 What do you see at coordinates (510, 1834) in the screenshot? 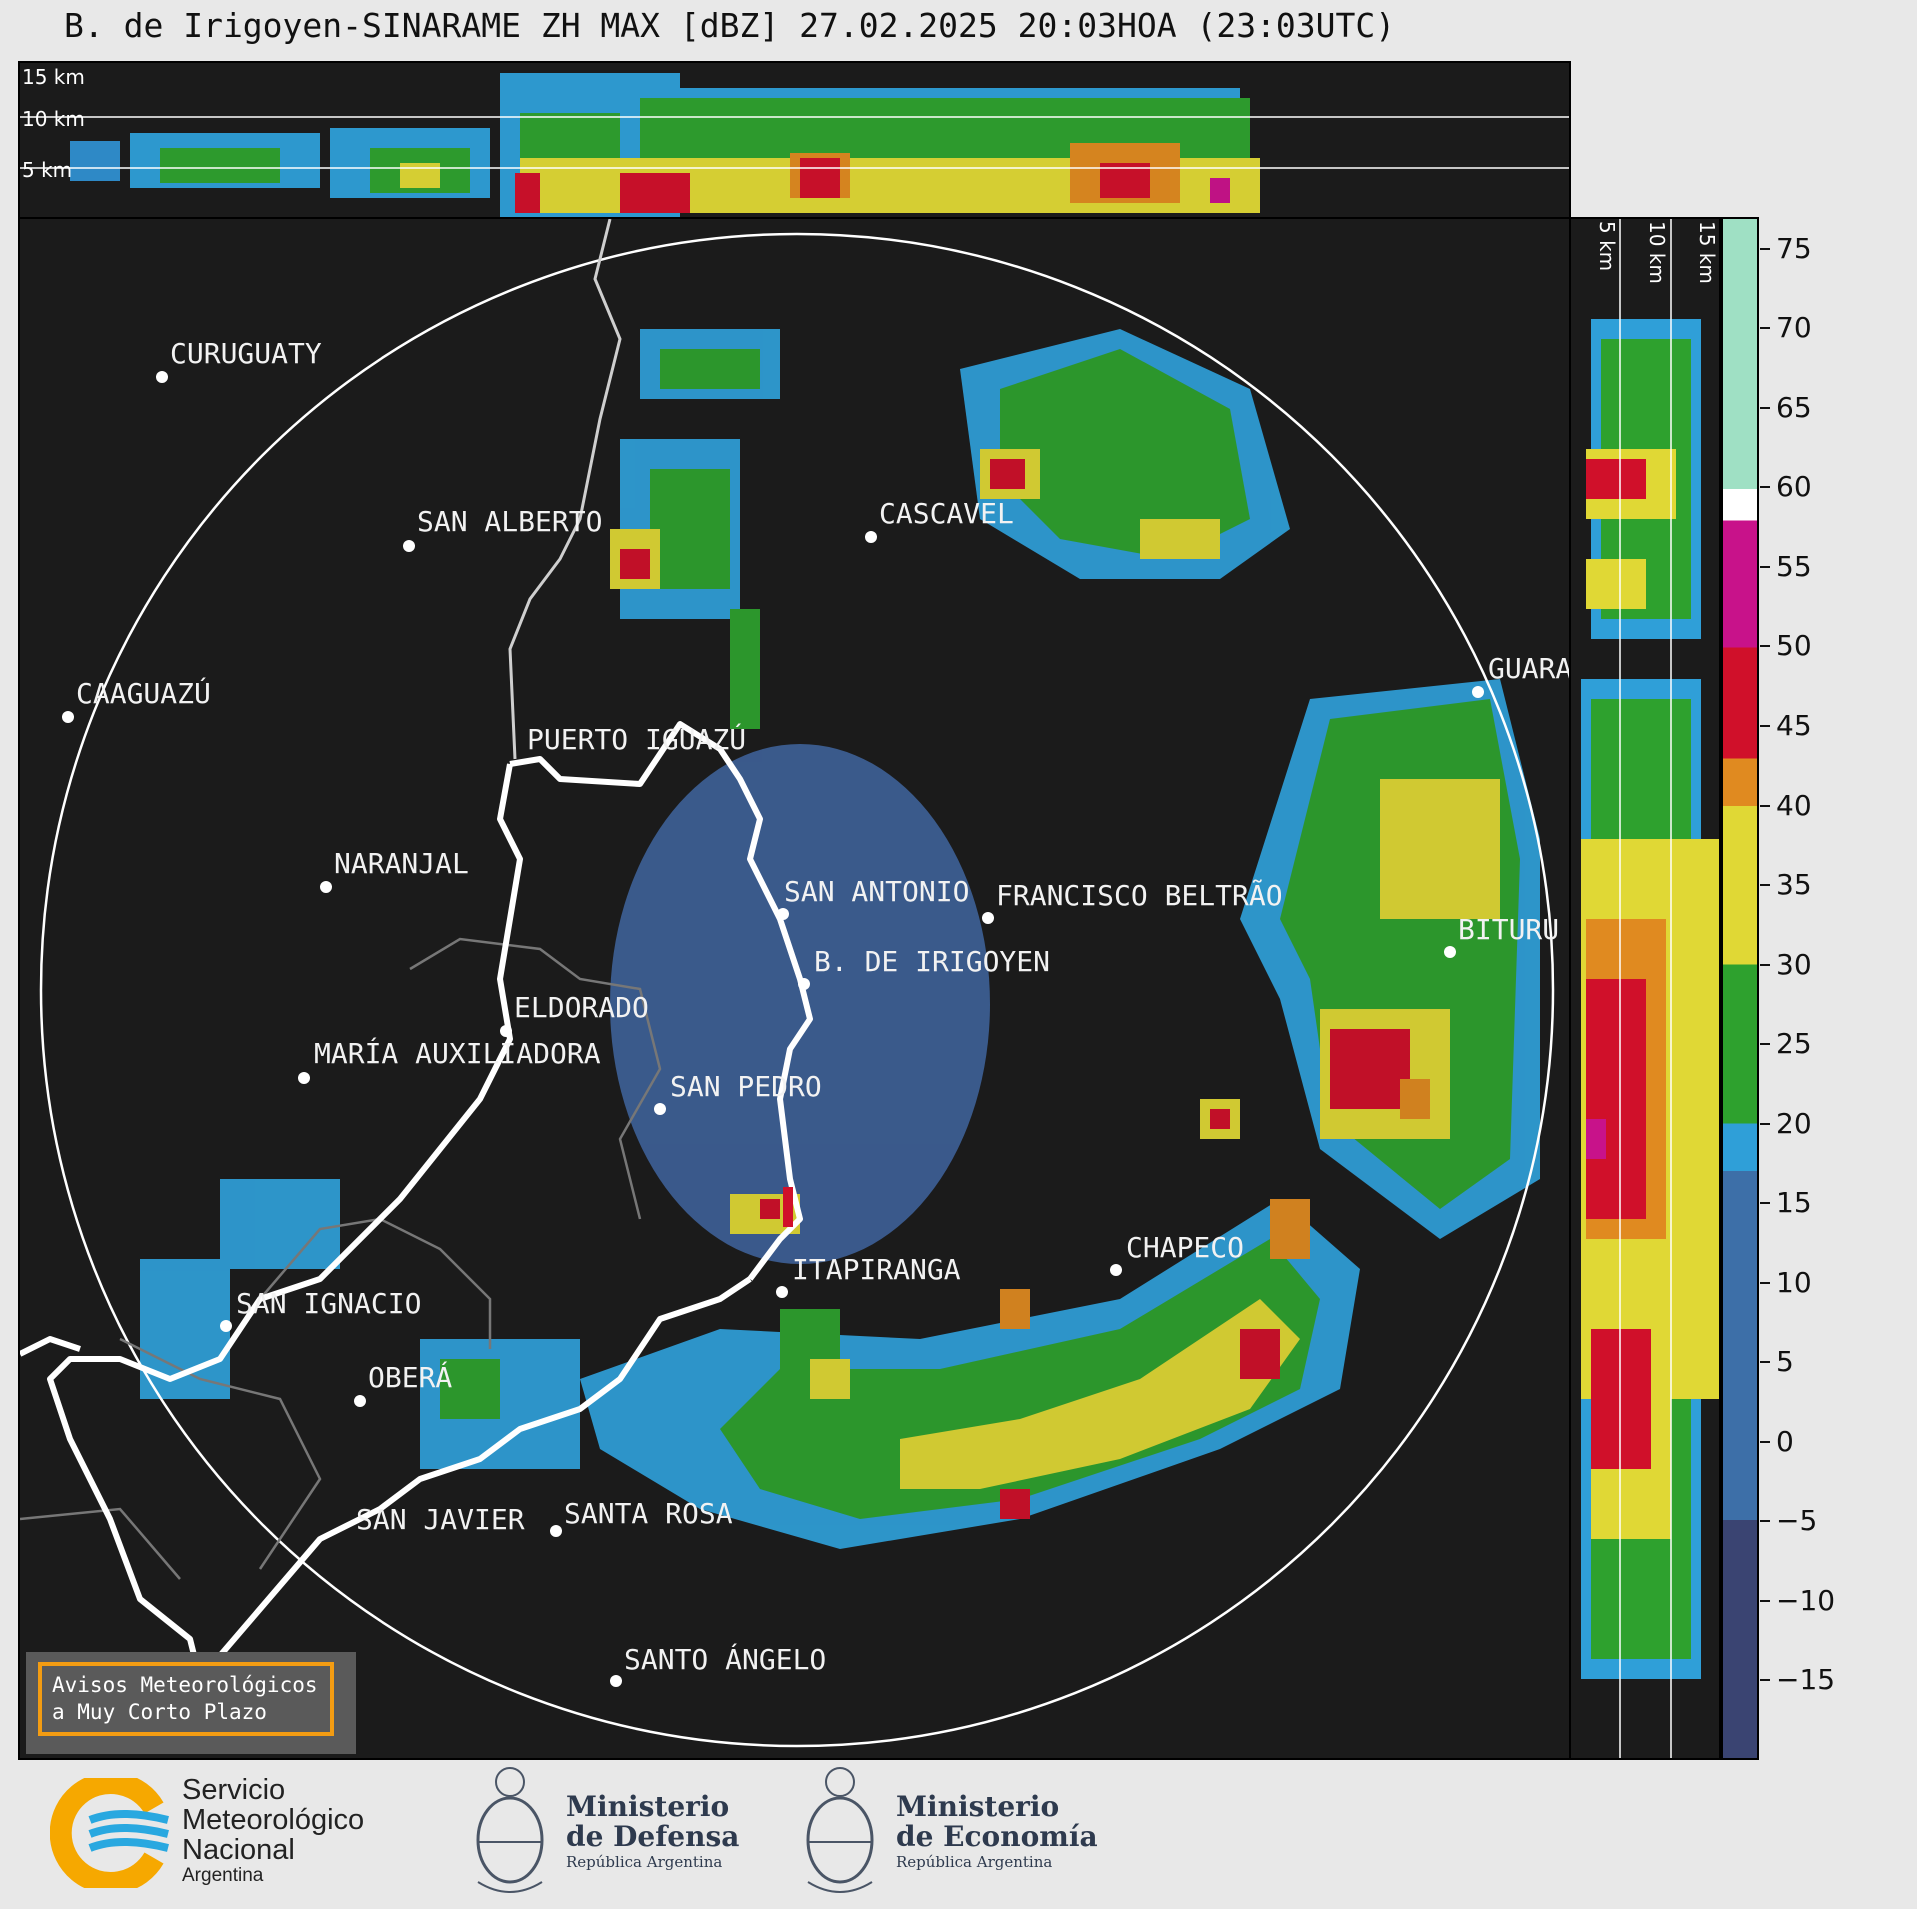
I see `defensa-seal-icon` at bounding box center [510, 1834].